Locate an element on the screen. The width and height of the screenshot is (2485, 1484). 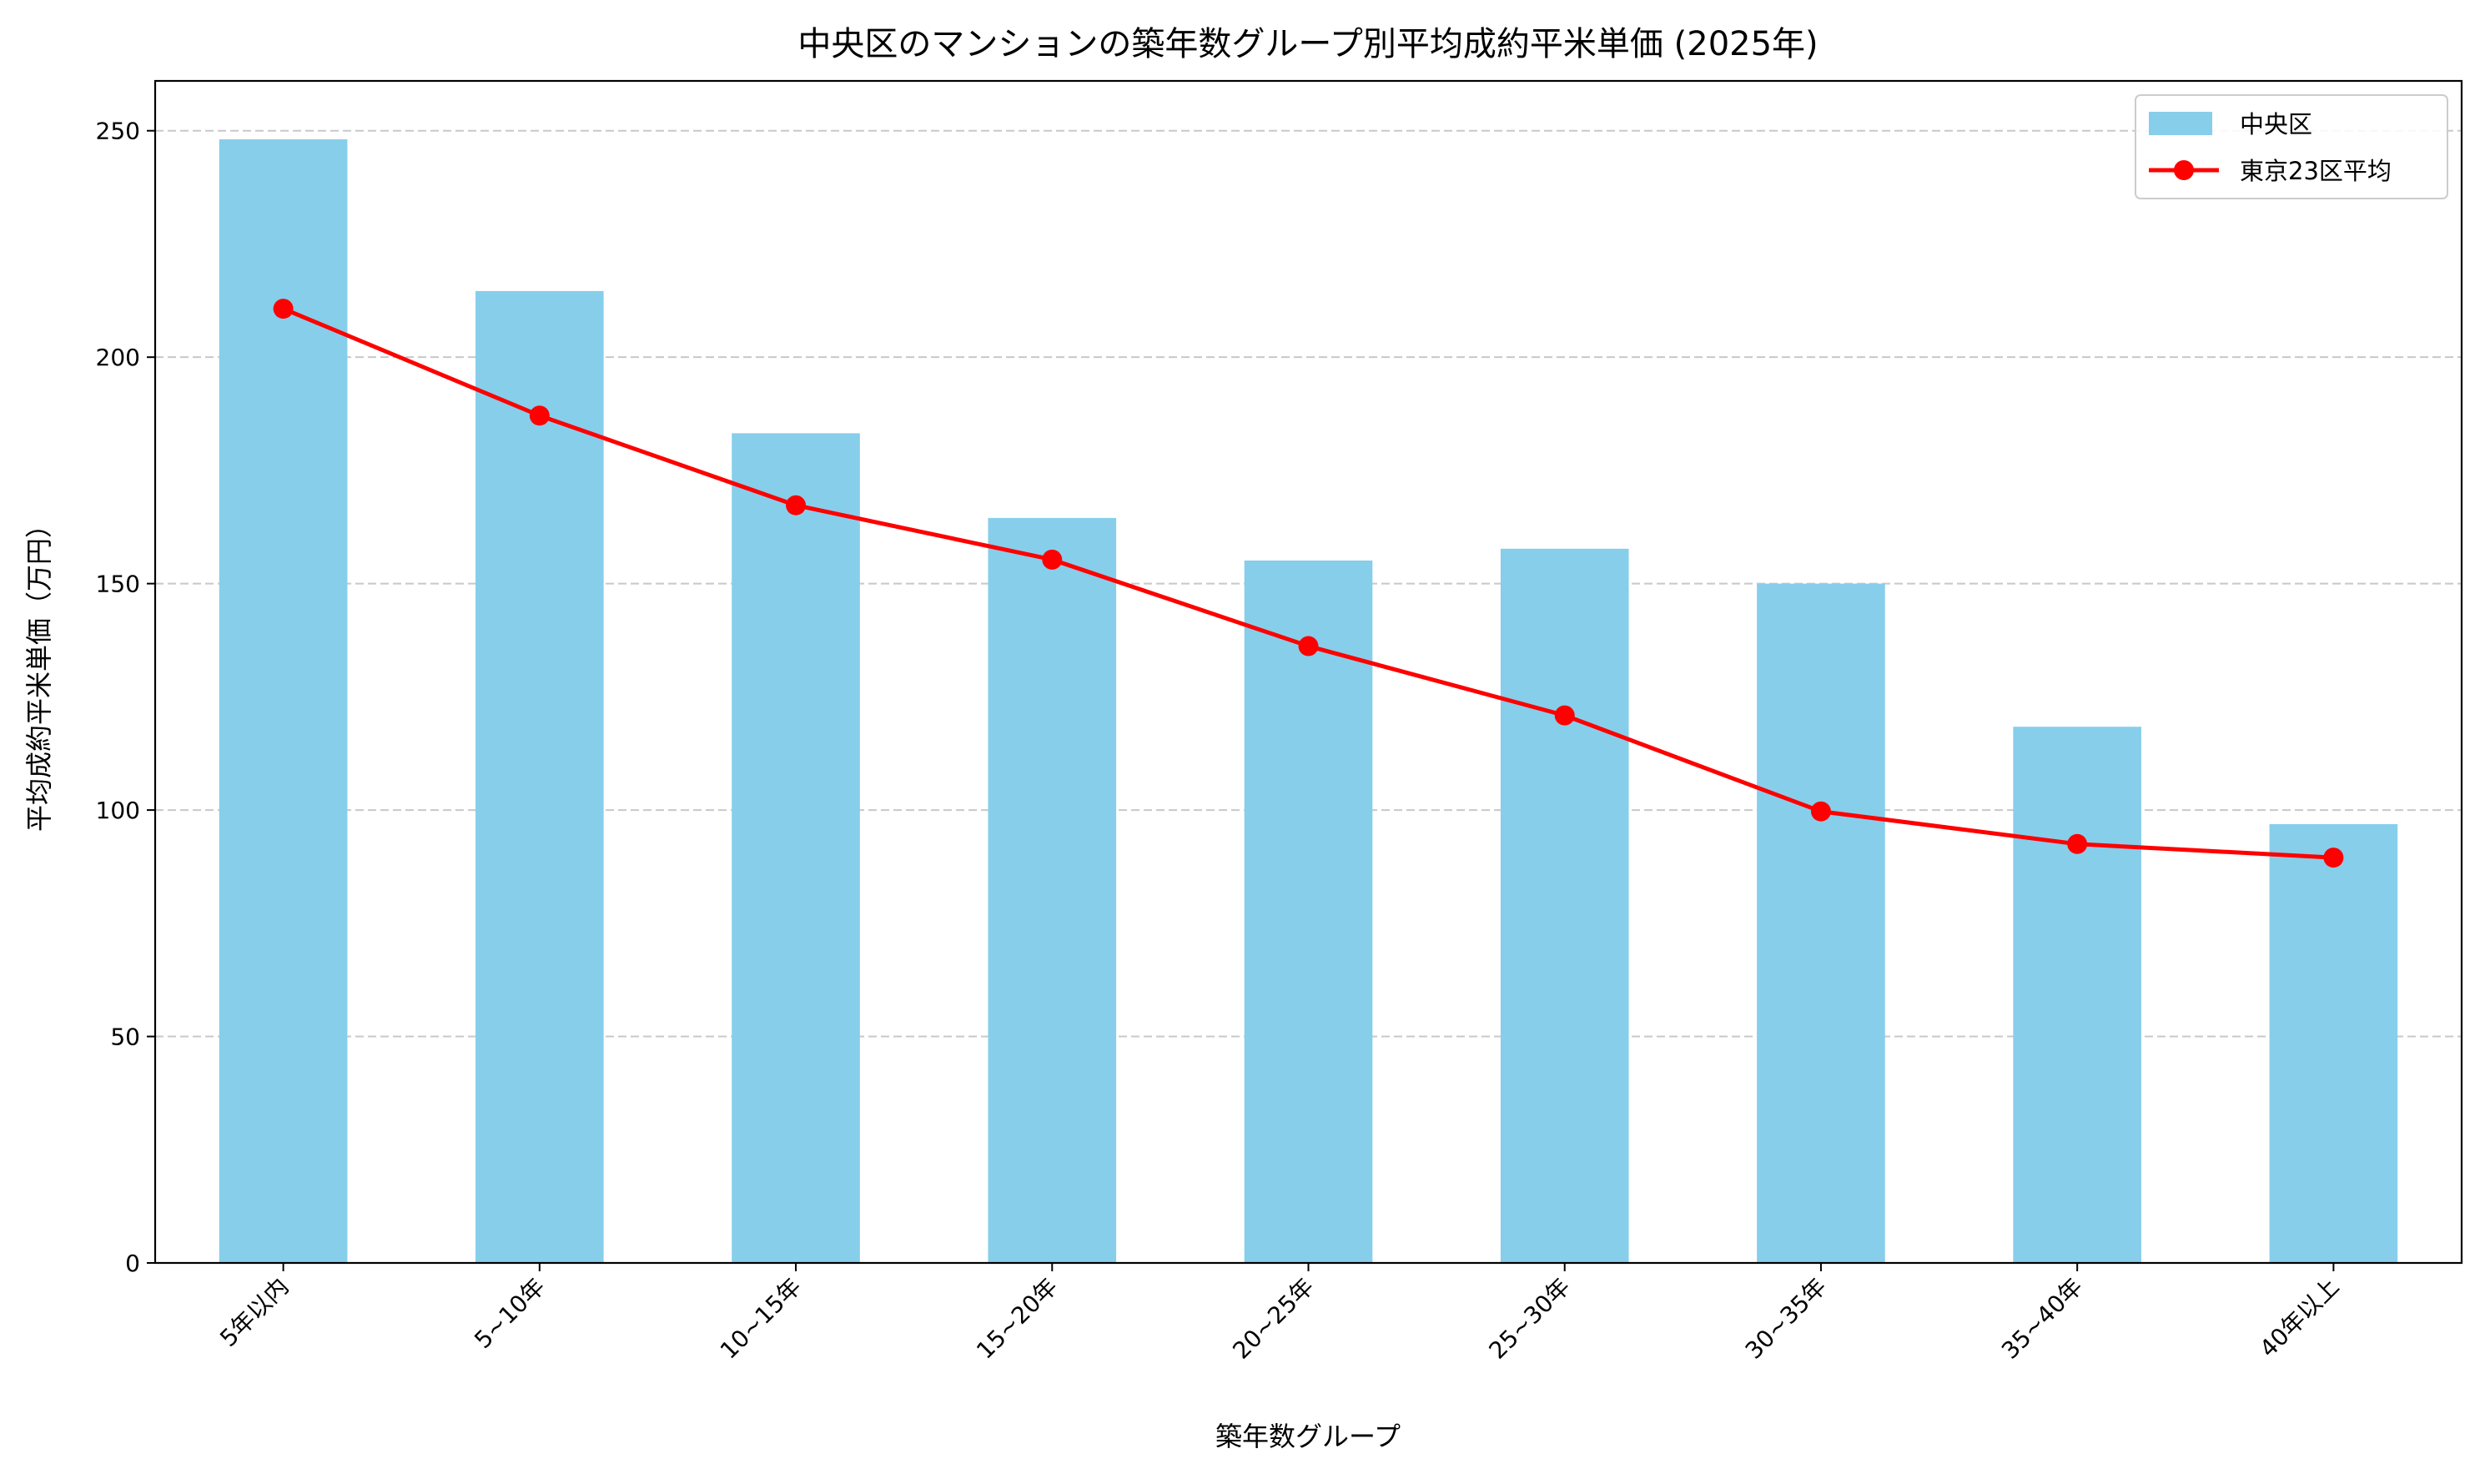
y-tick-label: 100 is located at coordinates (118, 810).